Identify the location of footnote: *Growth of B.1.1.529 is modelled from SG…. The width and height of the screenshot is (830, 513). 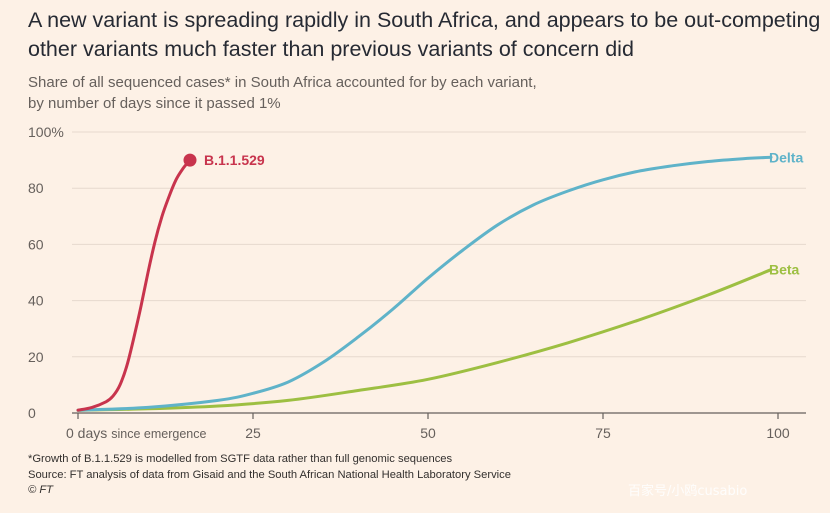
(240, 459).